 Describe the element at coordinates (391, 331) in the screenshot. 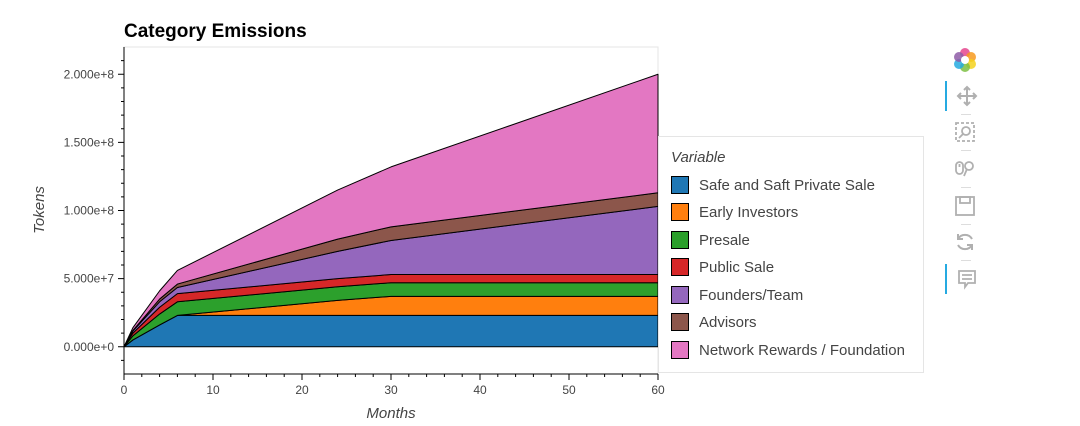

I see `area-series` at that location.